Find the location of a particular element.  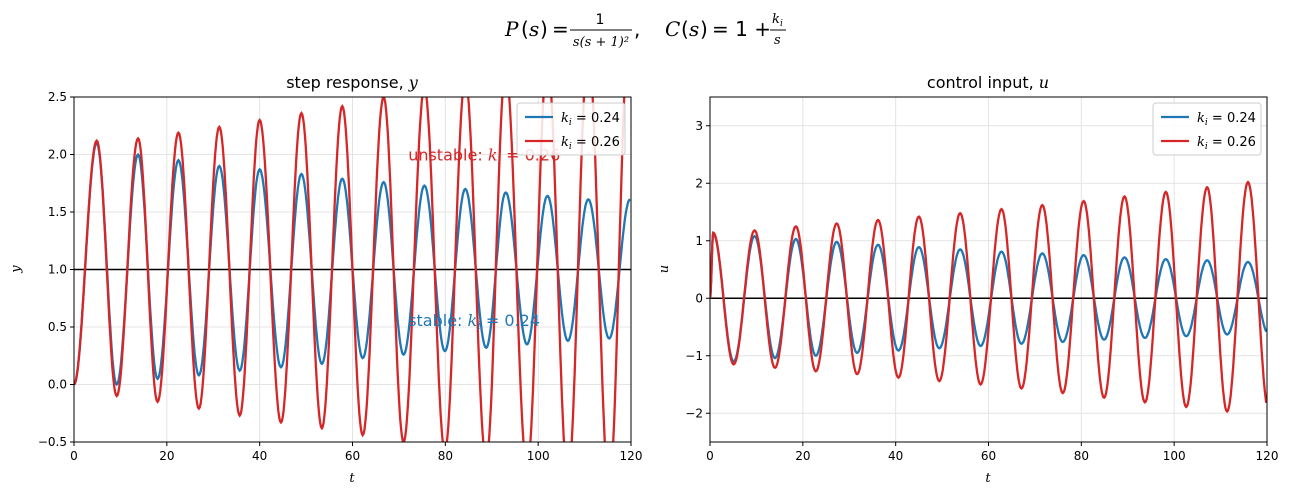

step-response-ytick-label-5: 2.0 is located at coordinates (57, 155).